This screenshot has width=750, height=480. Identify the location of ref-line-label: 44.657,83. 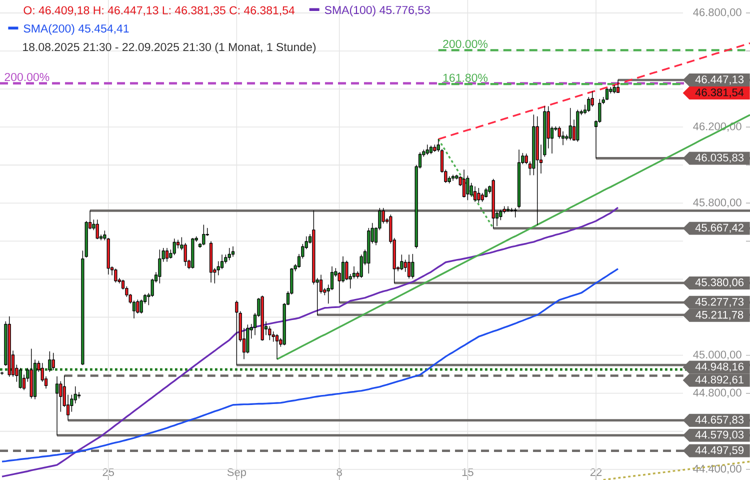
(719, 420).